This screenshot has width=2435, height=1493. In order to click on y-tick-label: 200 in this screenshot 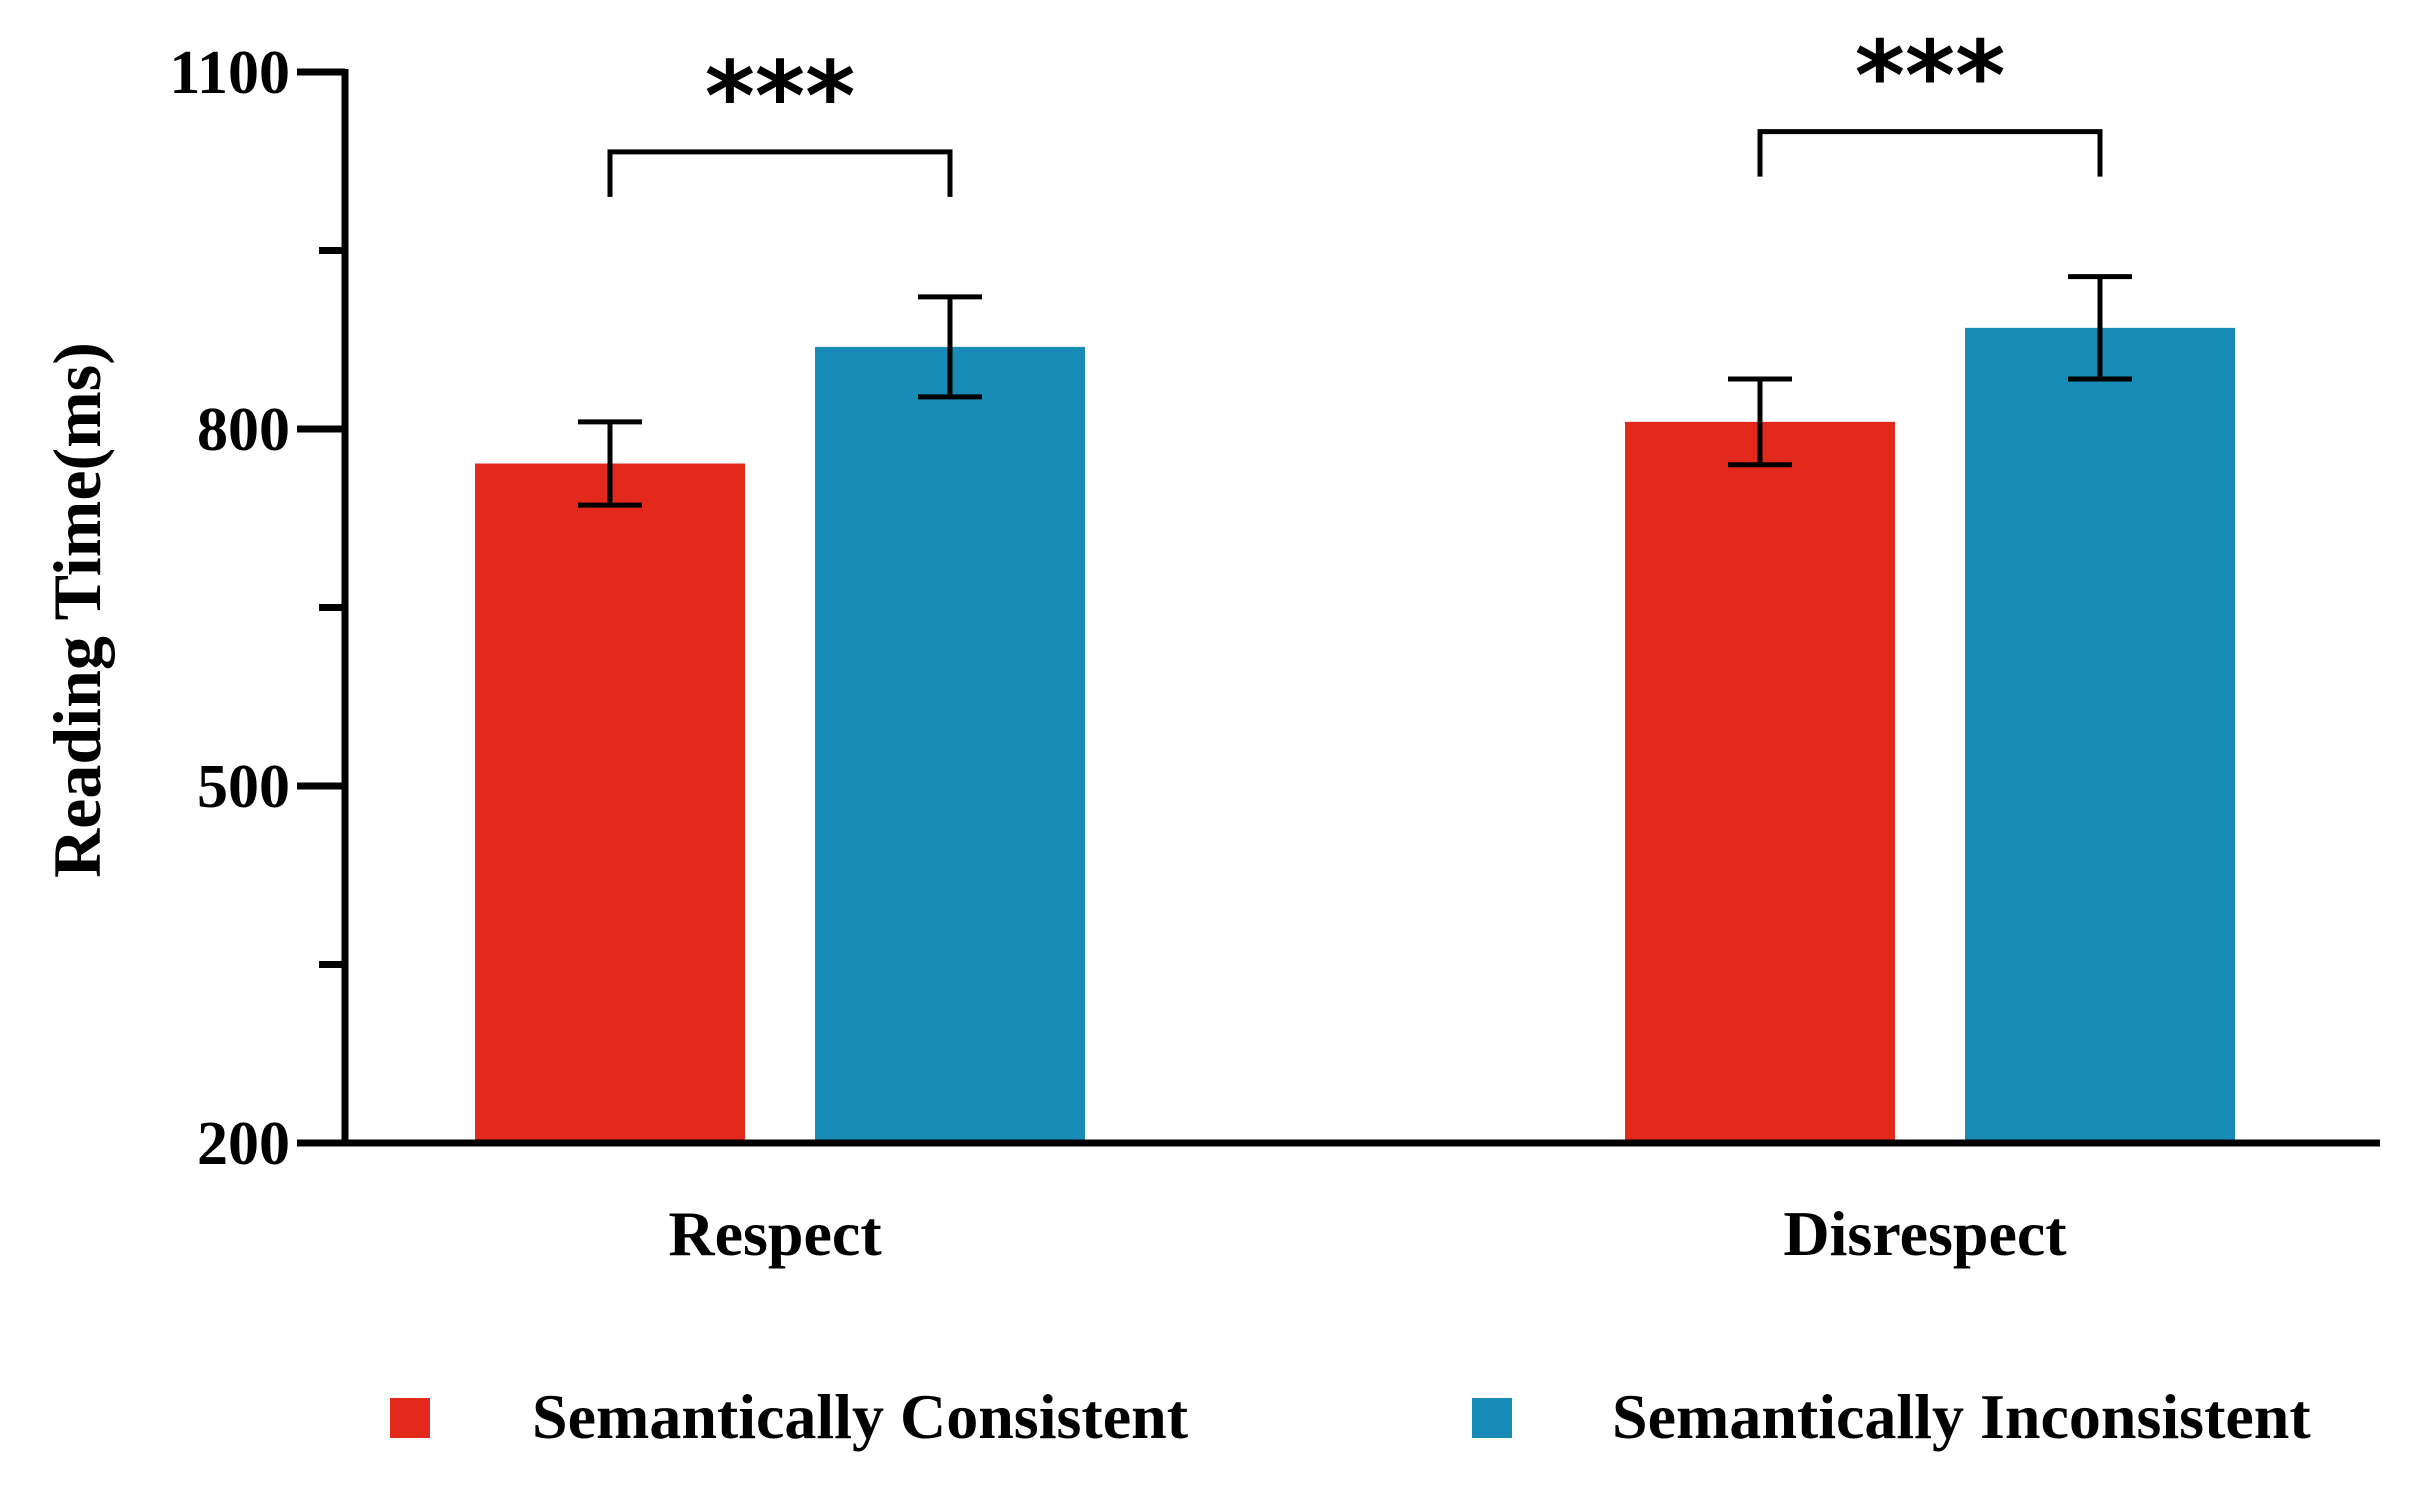, I will do `click(243, 1144)`.